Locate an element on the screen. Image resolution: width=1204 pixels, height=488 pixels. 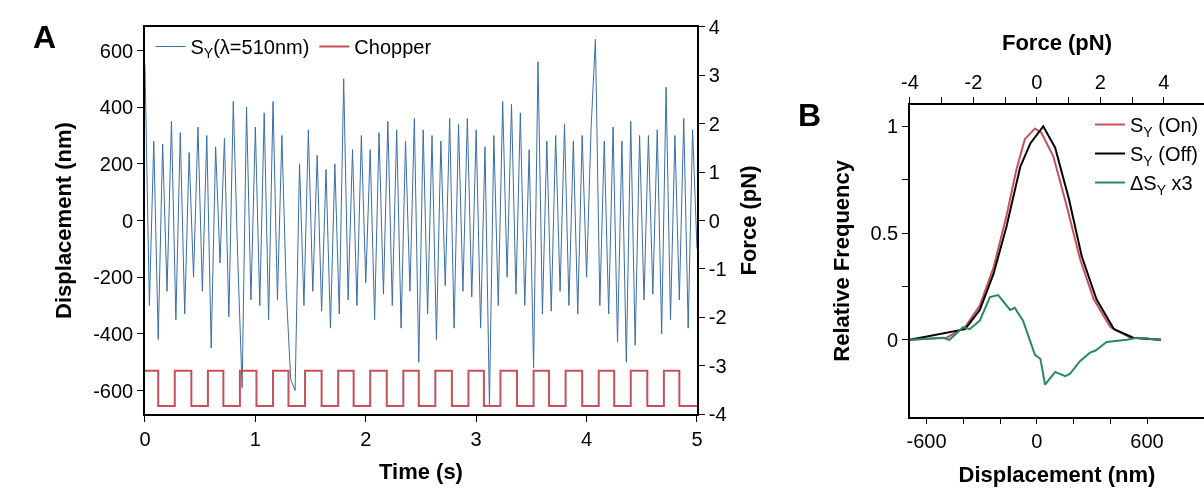
y2-axis-title: Force (pN) is located at coordinates (748, 220).